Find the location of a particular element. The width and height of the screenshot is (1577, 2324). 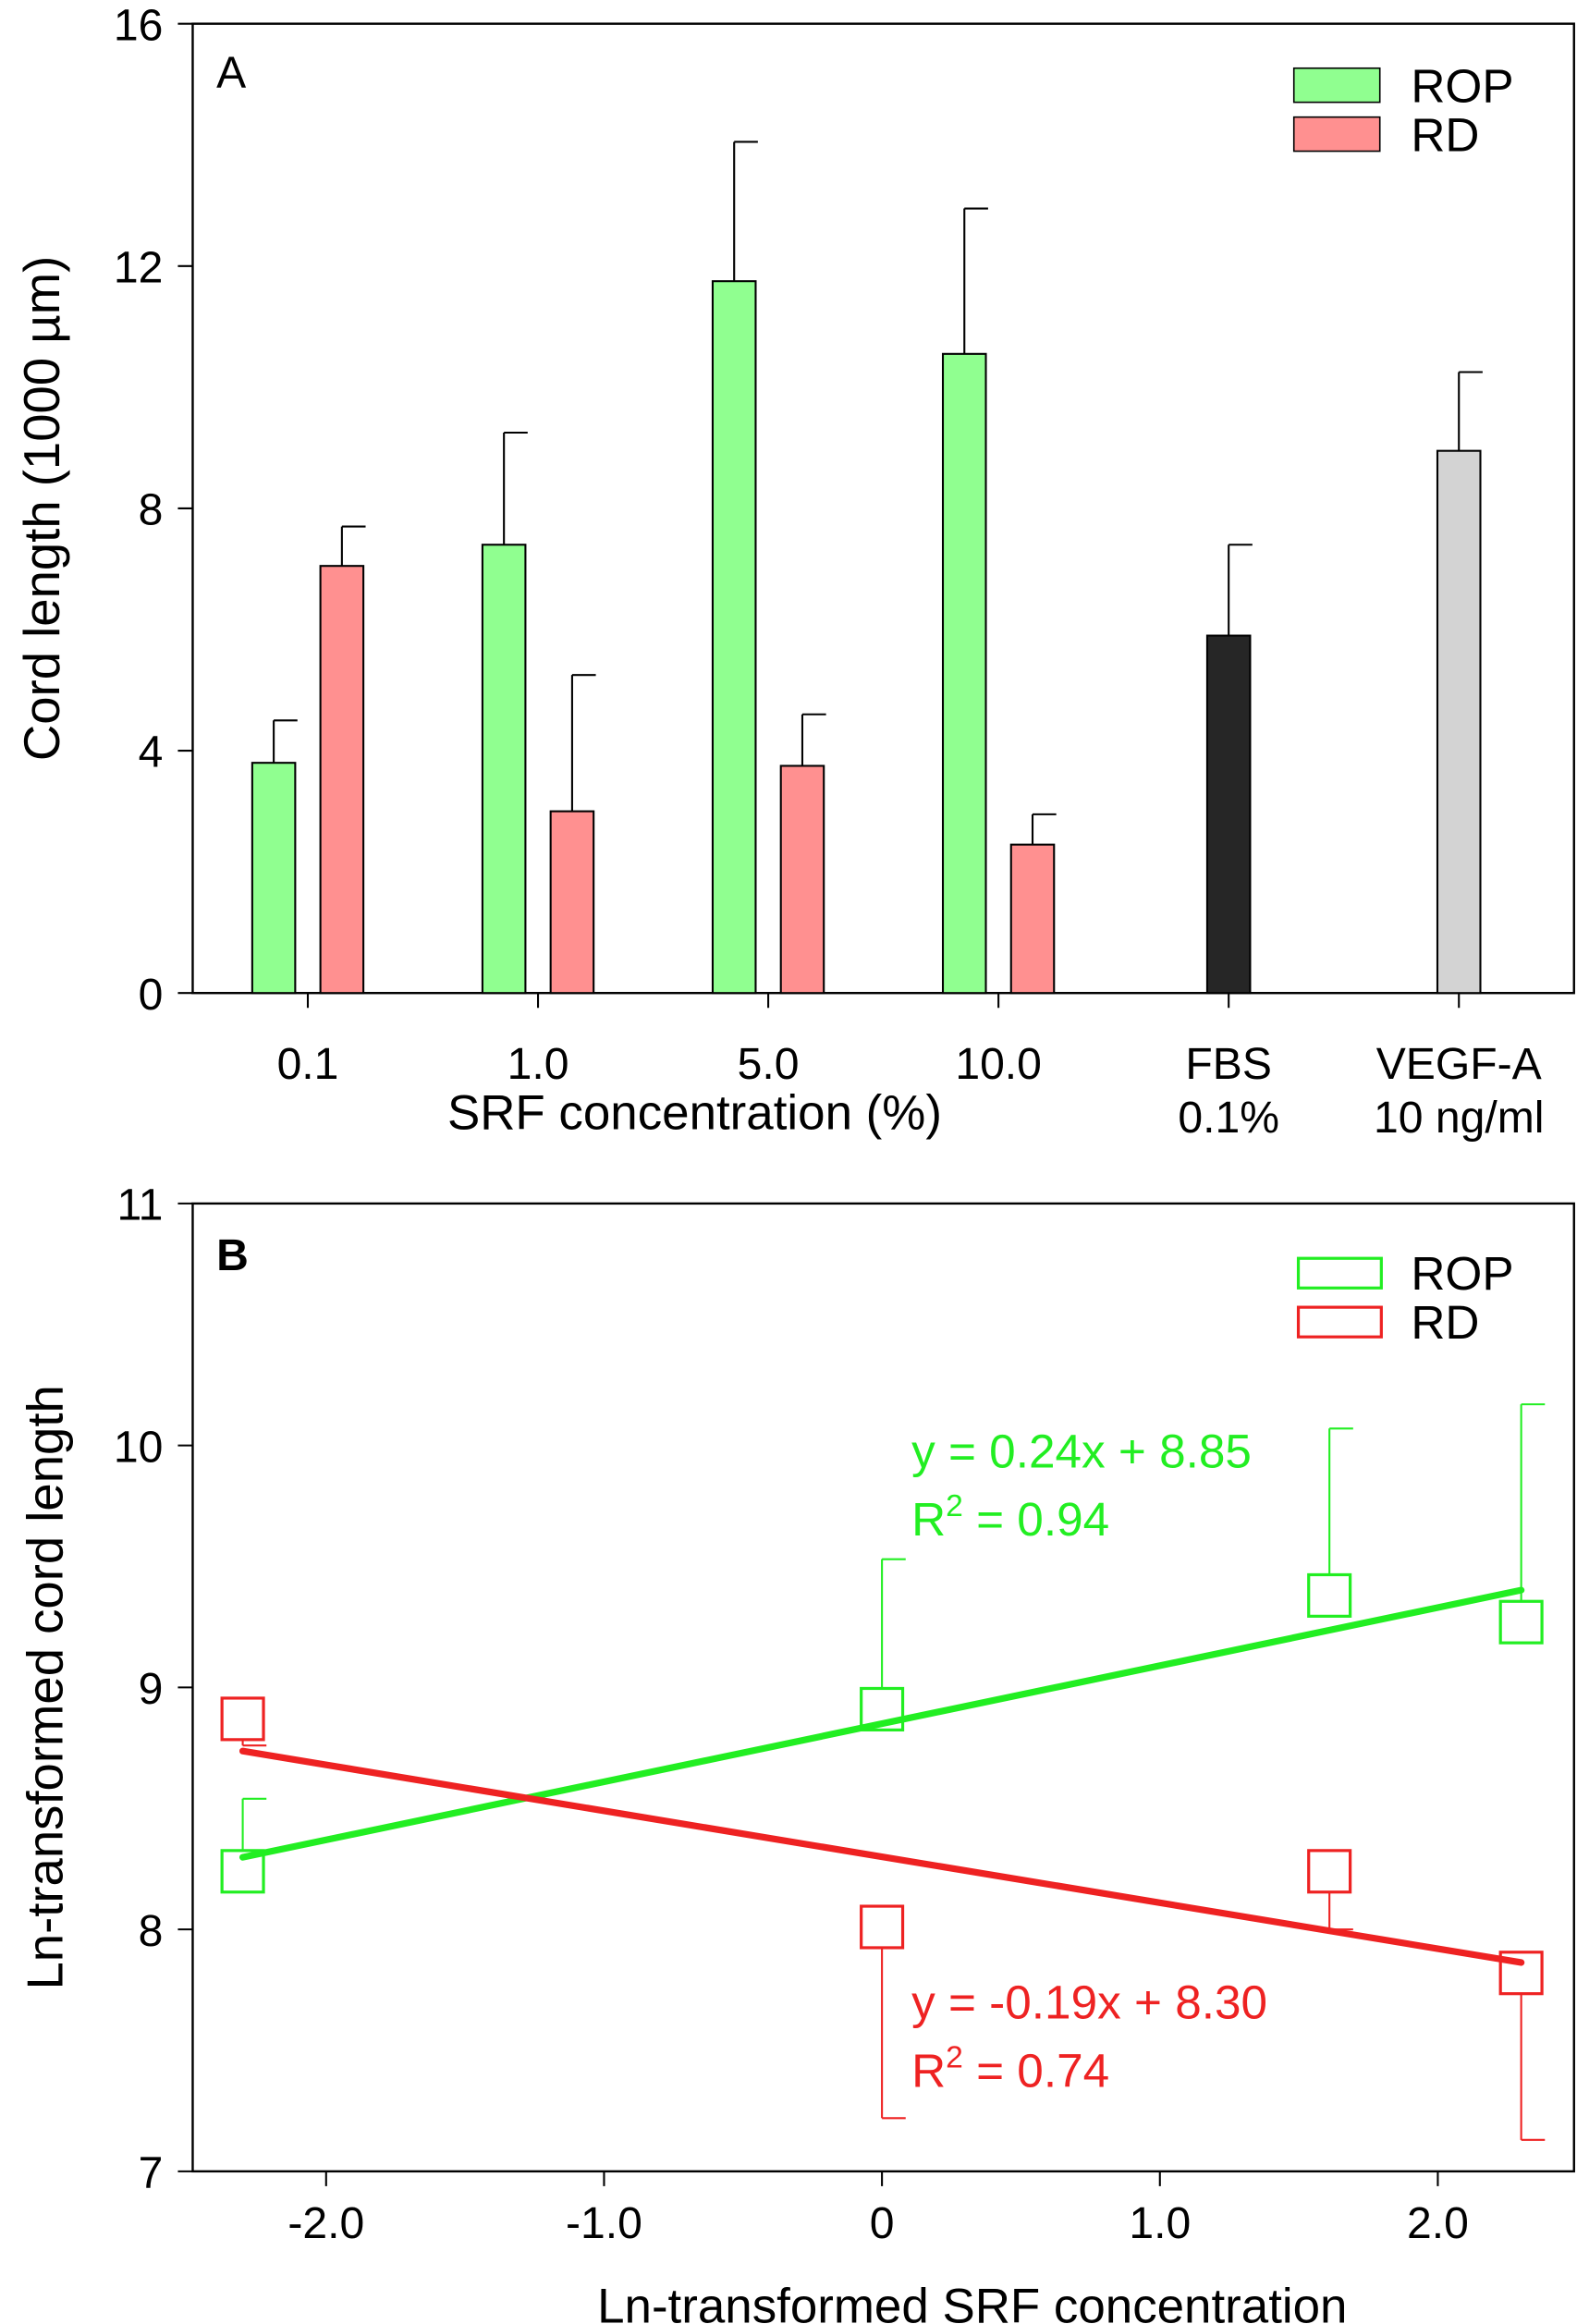

y-tick-label: 10 is located at coordinates (138, 1447).